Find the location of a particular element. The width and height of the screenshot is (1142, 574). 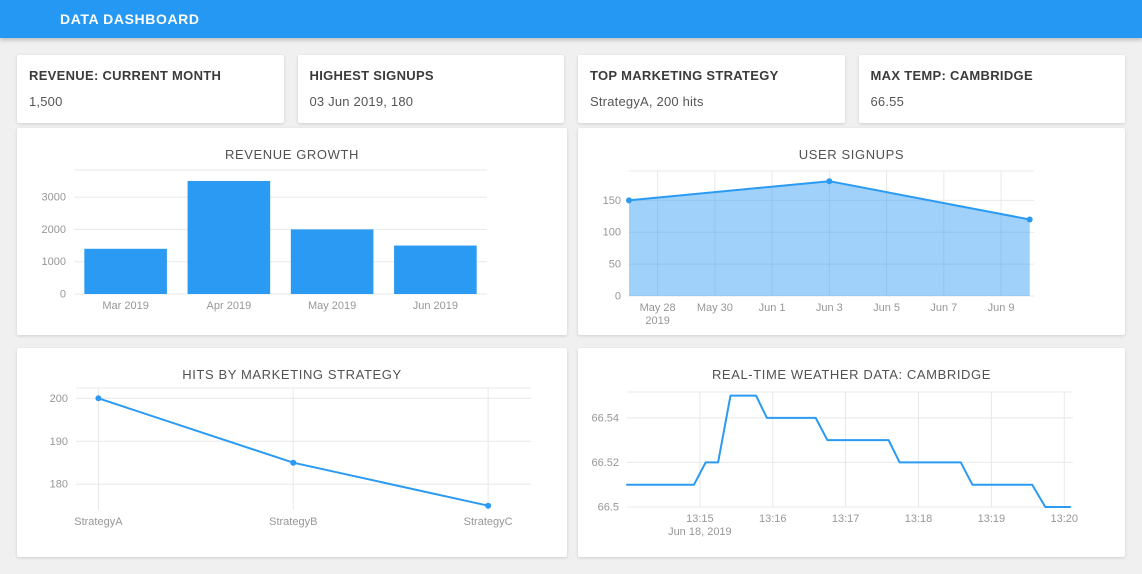

svg-text: StrategyA is located at coordinates (98, 522).